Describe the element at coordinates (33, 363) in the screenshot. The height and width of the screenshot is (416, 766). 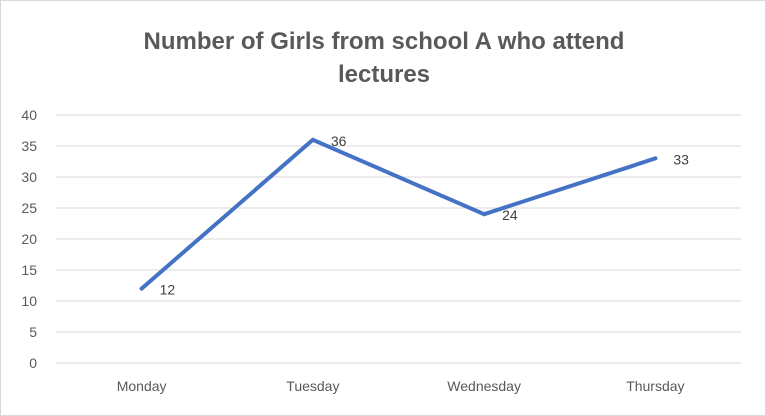
I see `y-tick-label: 0` at that location.